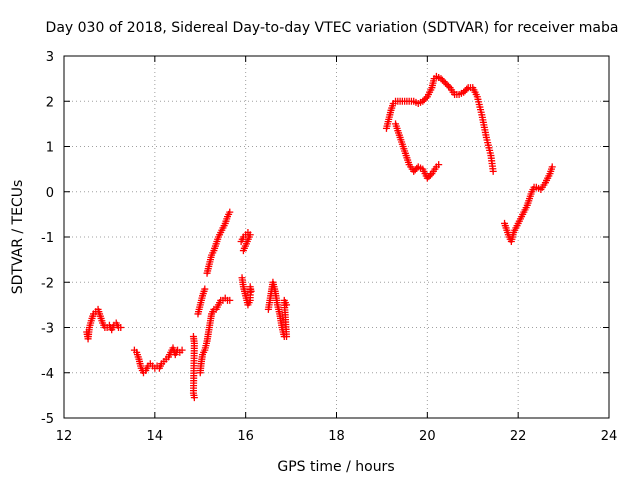  I want to click on y-tick-label: -4, so click(47, 374).